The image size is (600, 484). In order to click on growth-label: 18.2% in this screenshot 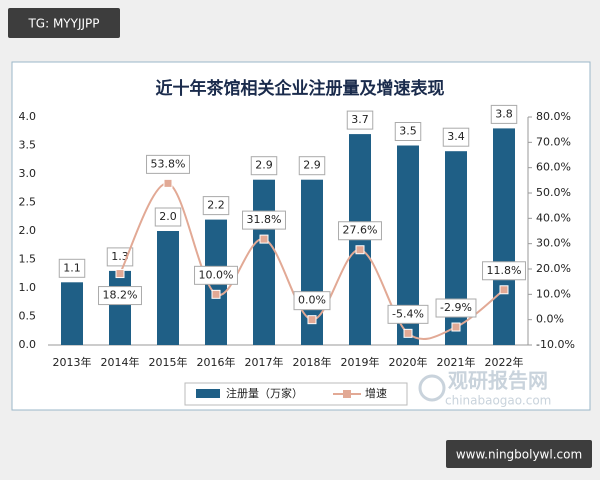, I will do `click(120, 295)`.